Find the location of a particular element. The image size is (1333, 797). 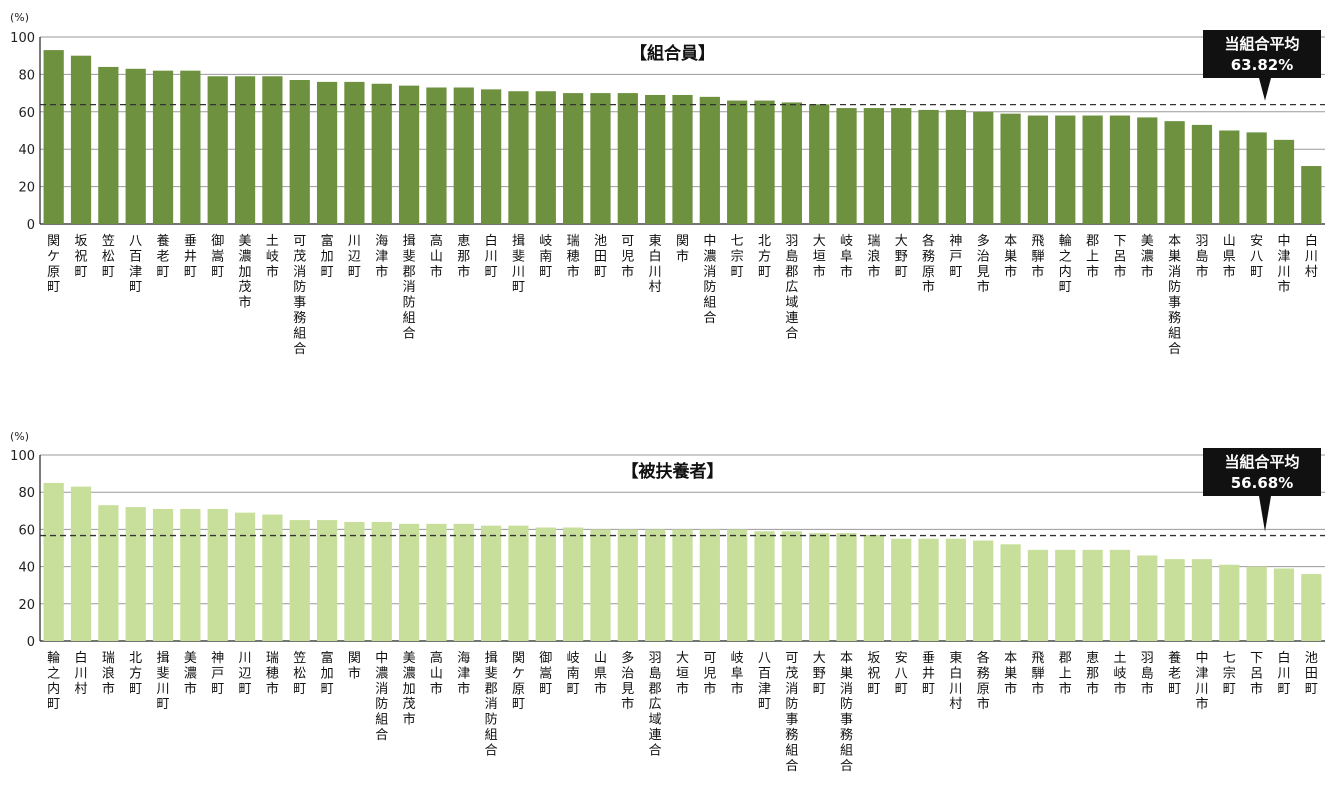

category-label: 多治見市 is located at coordinates (983, 264).